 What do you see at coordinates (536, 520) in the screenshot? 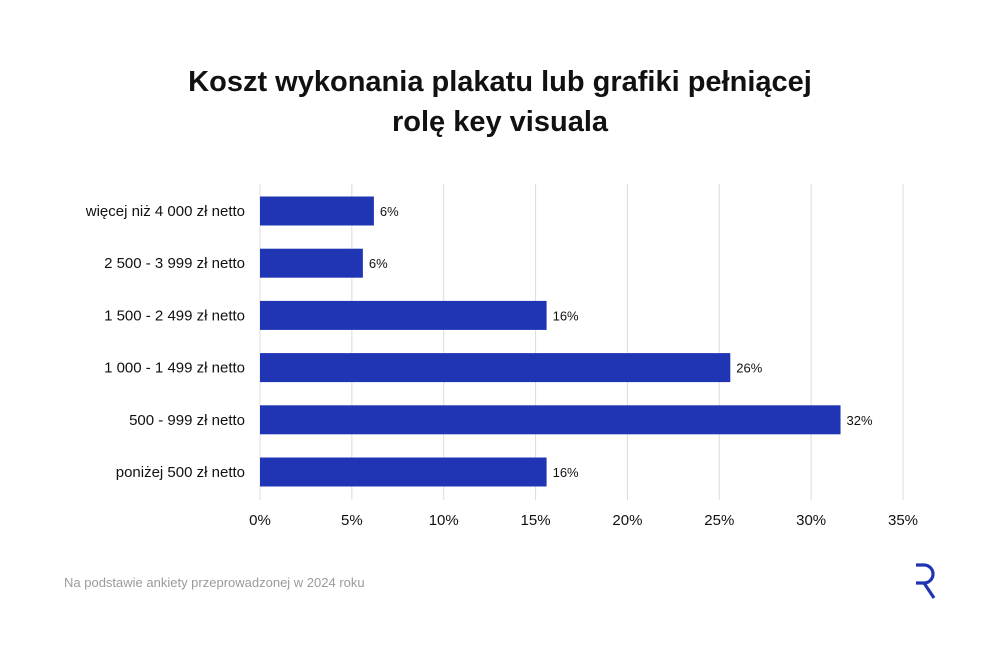
I see `x-tick-label: 15%` at bounding box center [536, 520].